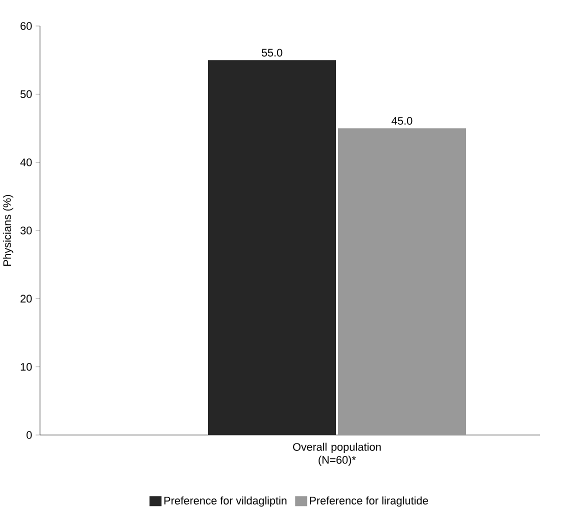 The width and height of the screenshot is (568, 519). Describe the element at coordinates (26, 162) in the screenshot. I see `y-tick-label: 40` at that location.